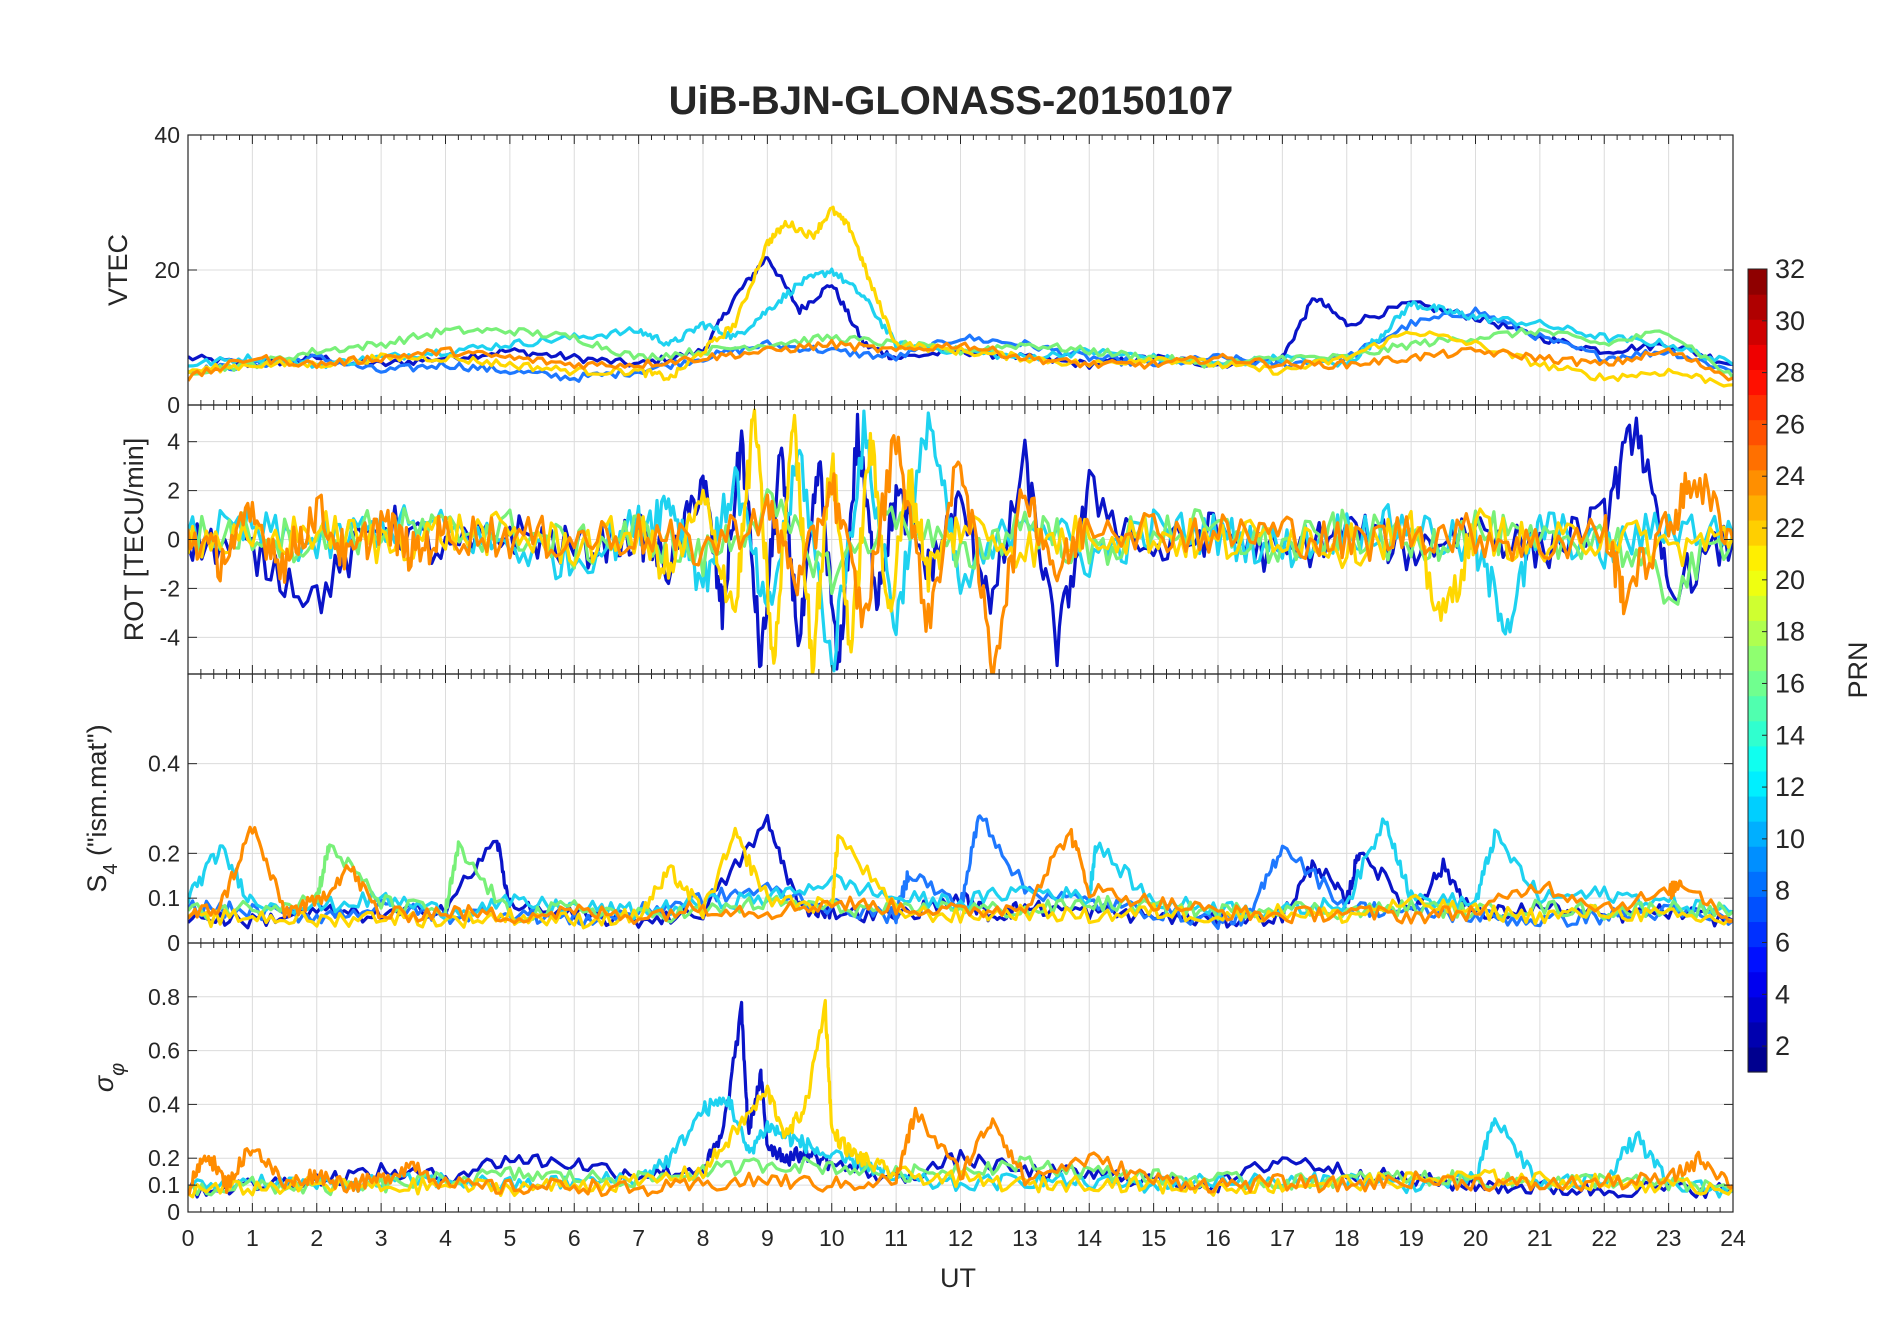 The width and height of the screenshot is (1902, 1330). I want to click on series-group-vtec, so click(960, 296).